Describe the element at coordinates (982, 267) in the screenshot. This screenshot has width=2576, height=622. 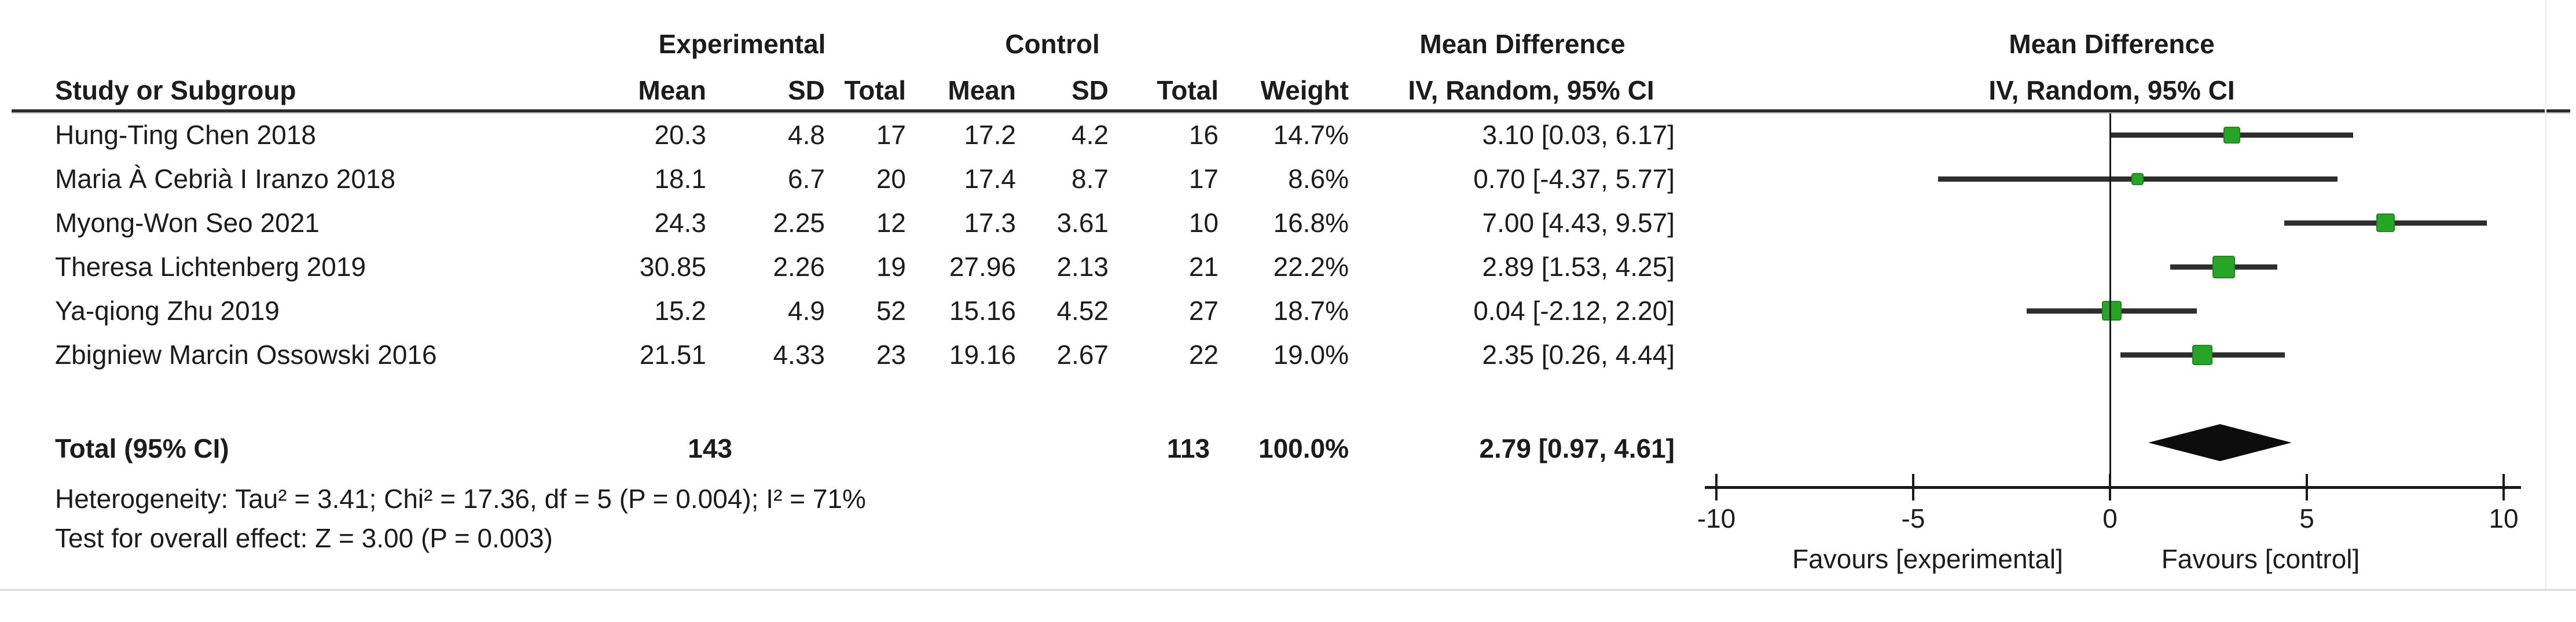
I see `ctl-mean-cell: 27.96` at that location.